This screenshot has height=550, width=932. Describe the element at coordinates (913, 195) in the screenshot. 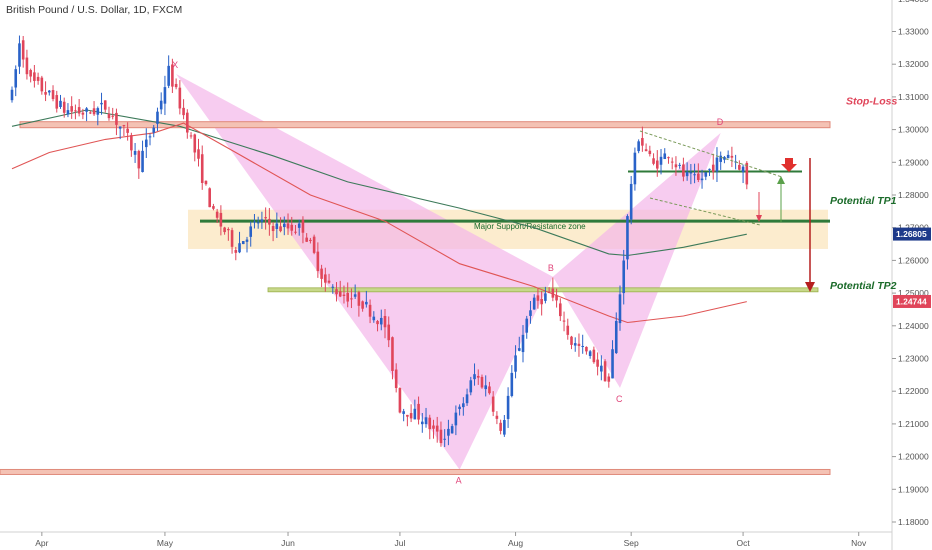

I see `y-tick-label: 1.28000` at that location.